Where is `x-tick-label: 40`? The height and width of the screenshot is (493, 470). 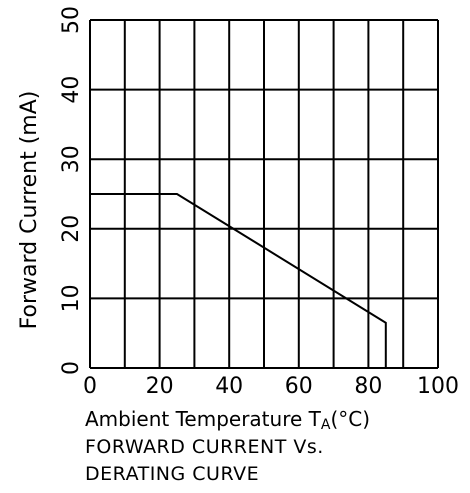 x-tick-label: 40 is located at coordinates (229, 386).